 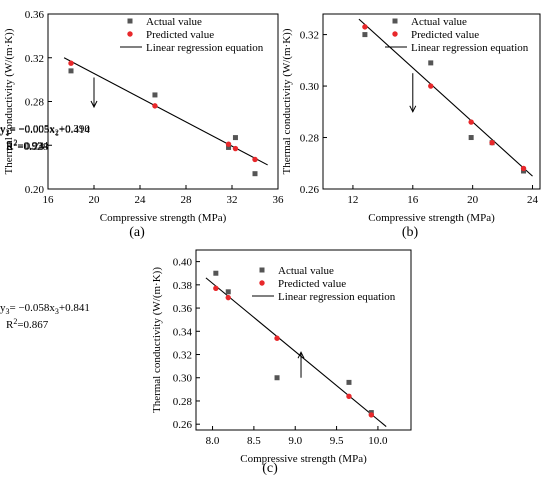 I want to click on r-squared: R2=0.928, so click(x=27, y=146).